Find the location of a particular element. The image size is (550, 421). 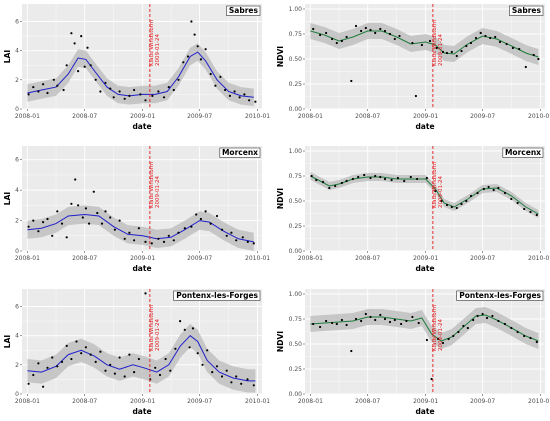

event-label: Klaus Windstorm is located at coordinates (152, 43).